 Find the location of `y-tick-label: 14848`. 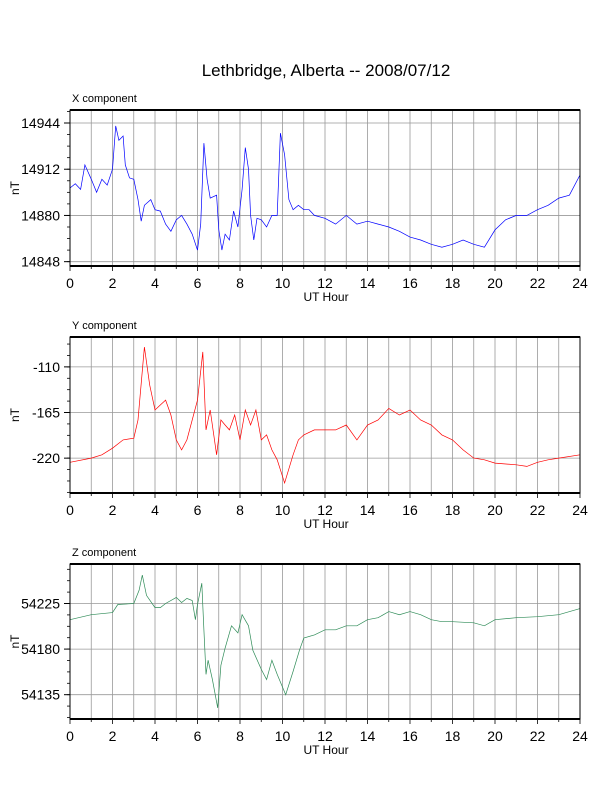

y-tick-label: 14848 is located at coordinates (40, 262).